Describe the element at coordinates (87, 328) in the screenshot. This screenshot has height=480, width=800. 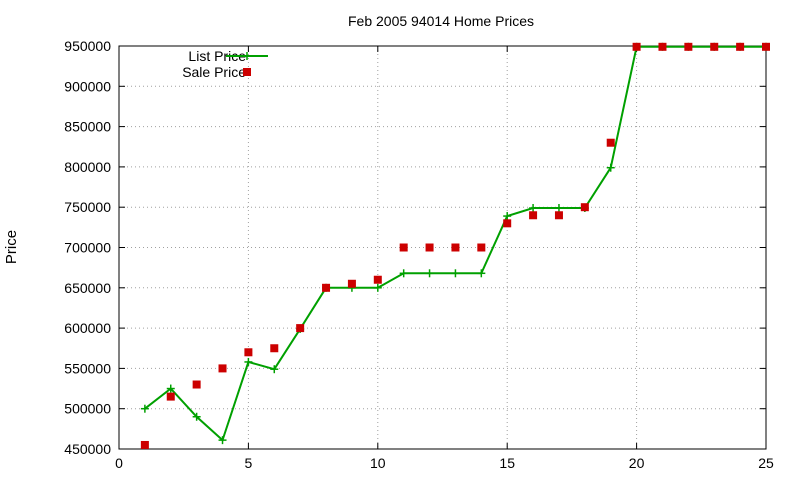
I see `y-tick-label: 600000` at that location.